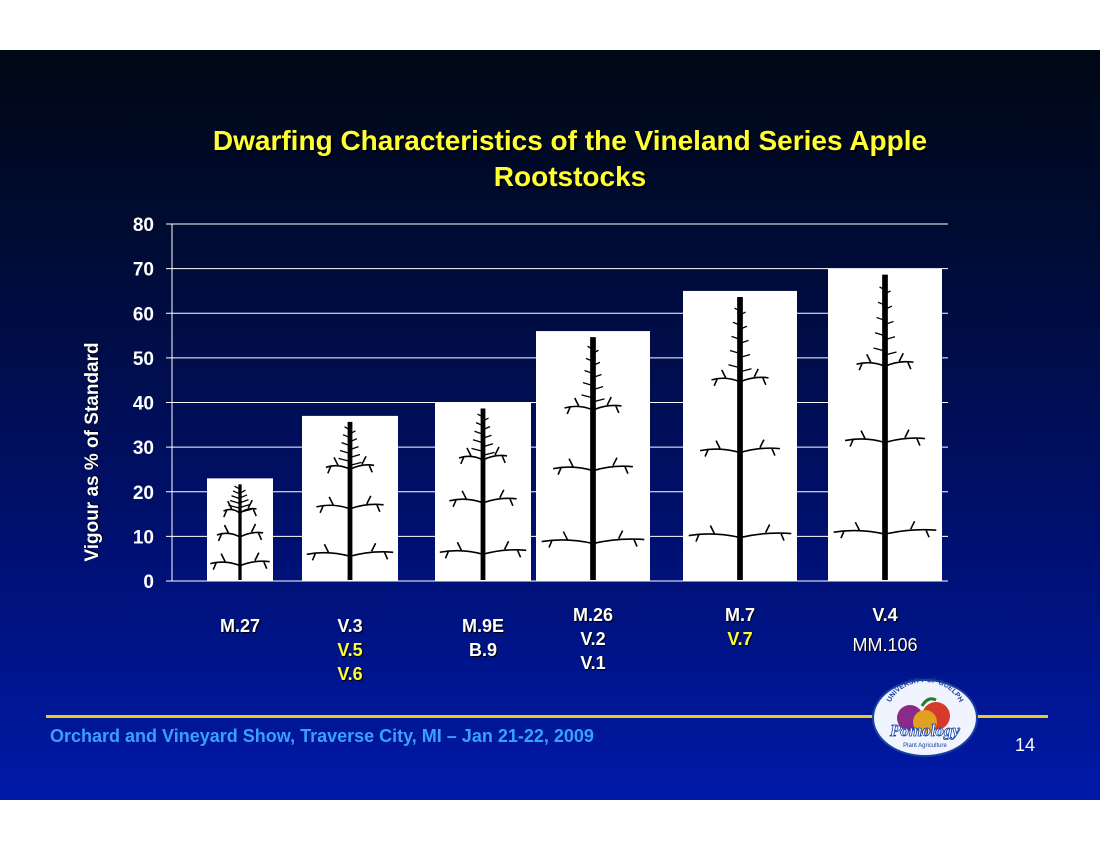  I want to click on y-tick-label: 60, so click(143, 314).